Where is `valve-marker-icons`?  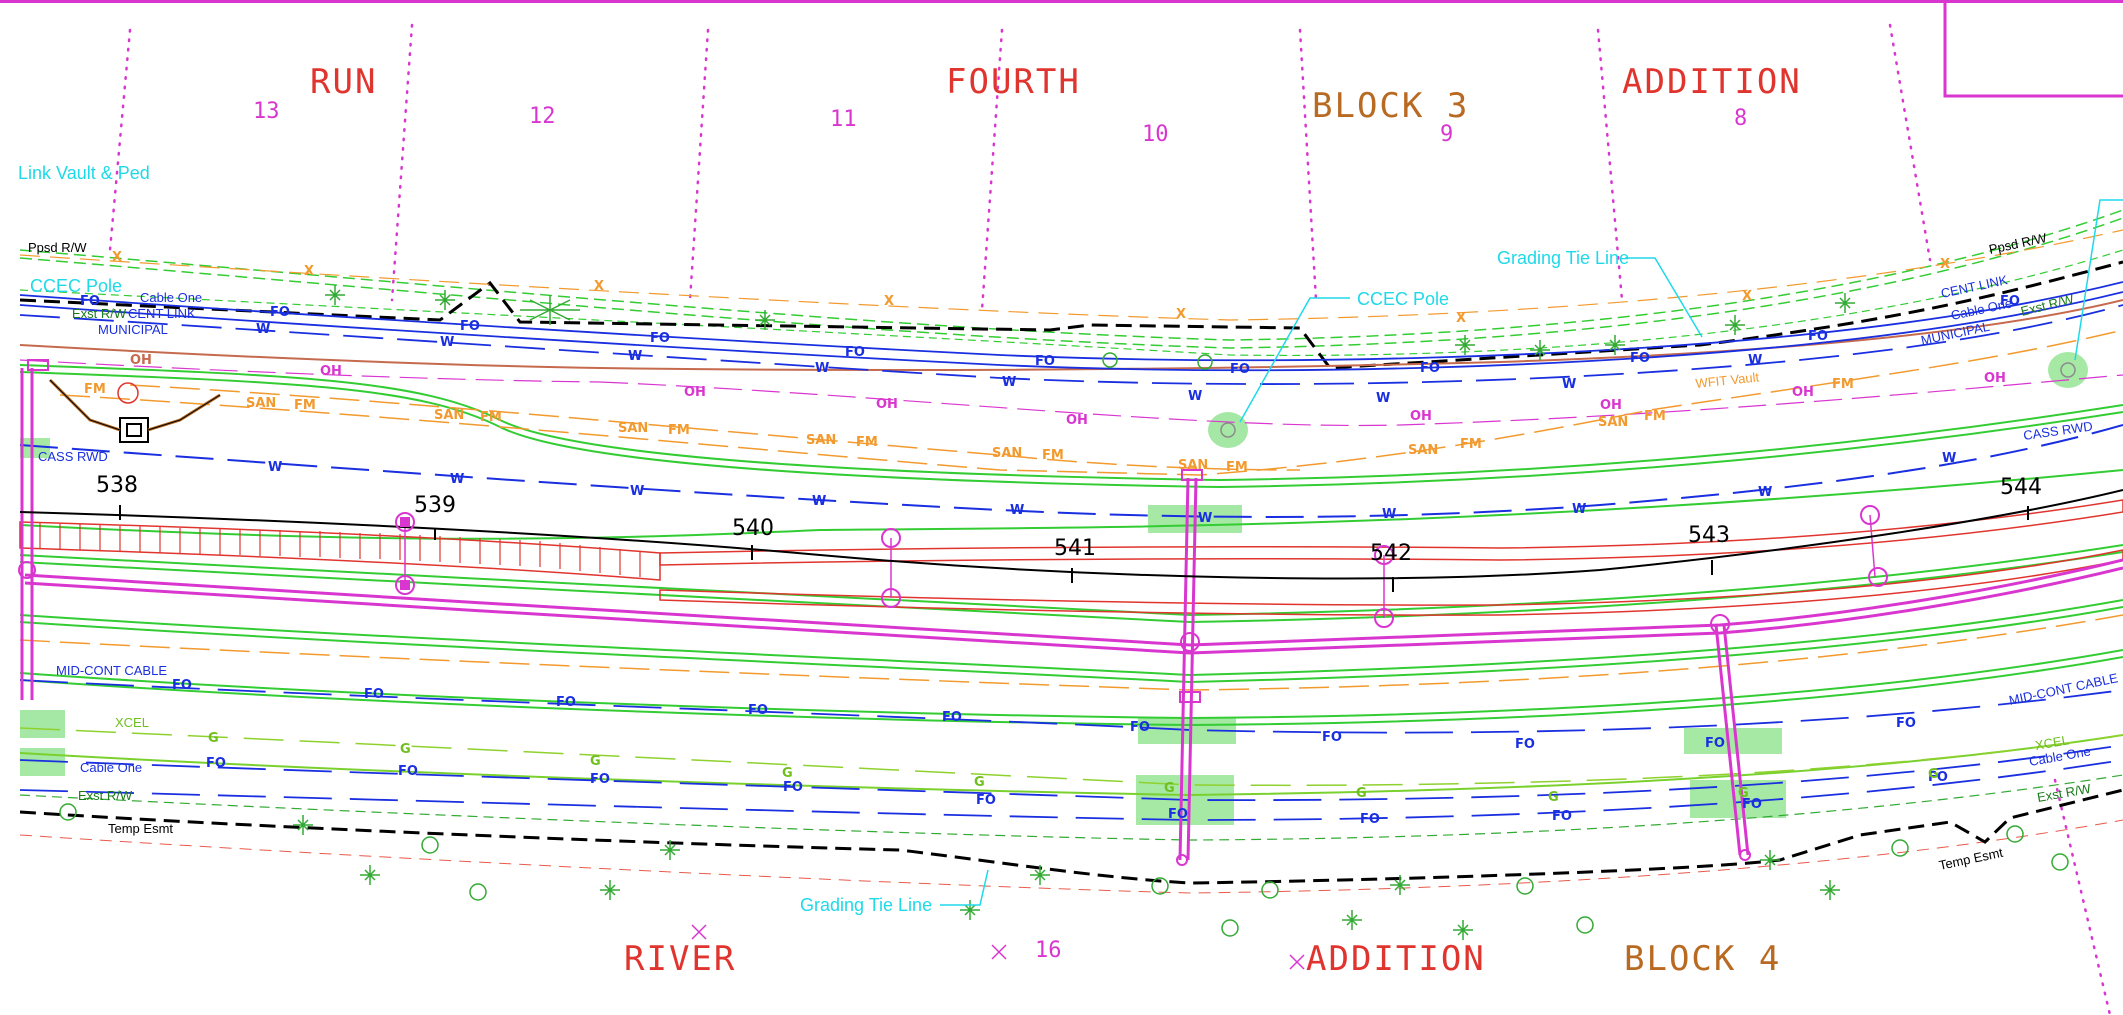 valve-marker-icons is located at coordinates (998, 947).